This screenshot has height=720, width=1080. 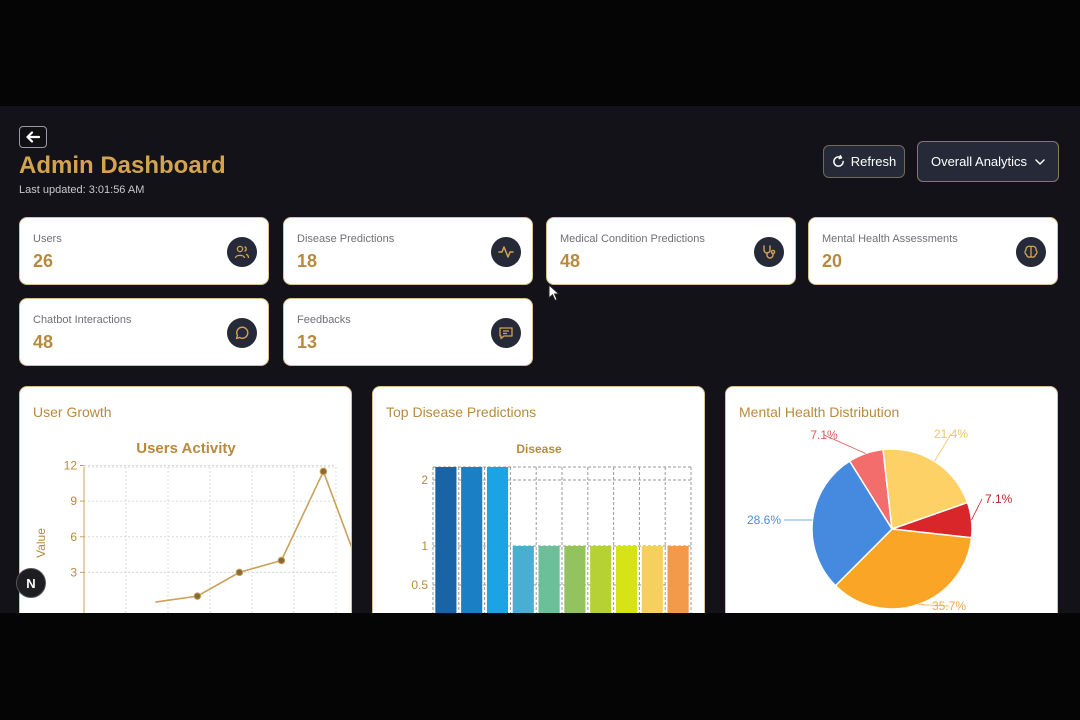 What do you see at coordinates (540, 666) in the screenshot?
I see `letterbox-bottom` at bounding box center [540, 666].